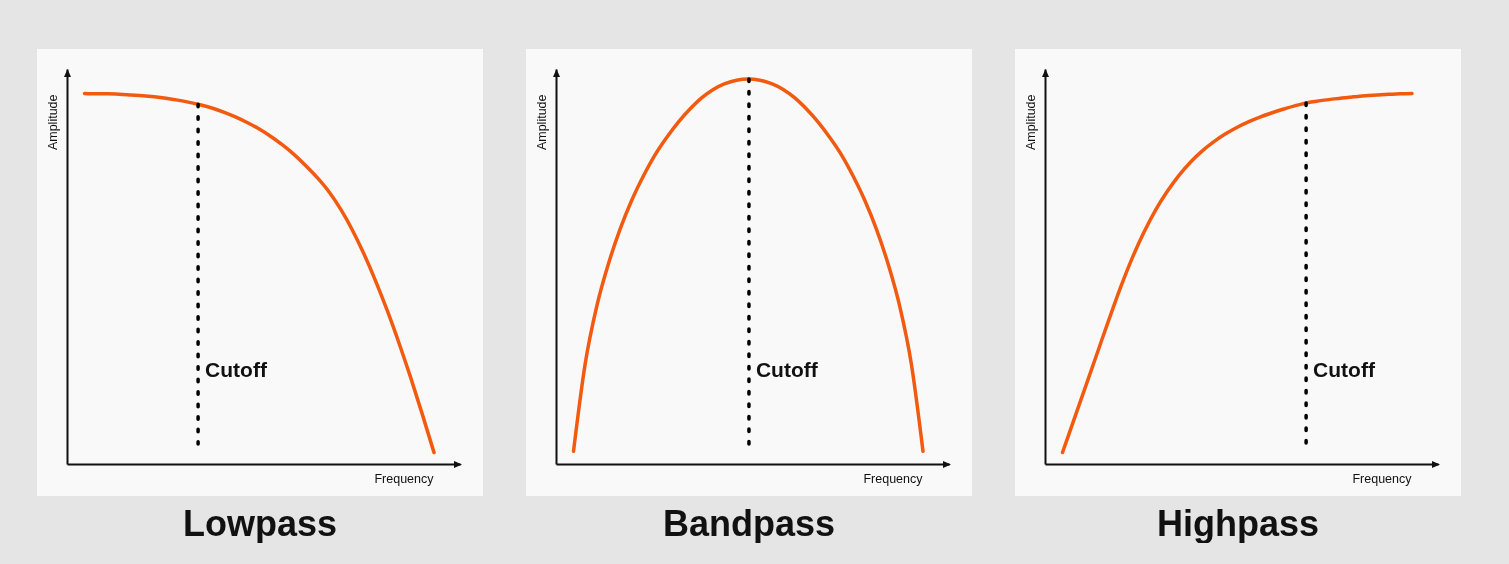  I want to click on text: Lowpass, so click(260, 523).